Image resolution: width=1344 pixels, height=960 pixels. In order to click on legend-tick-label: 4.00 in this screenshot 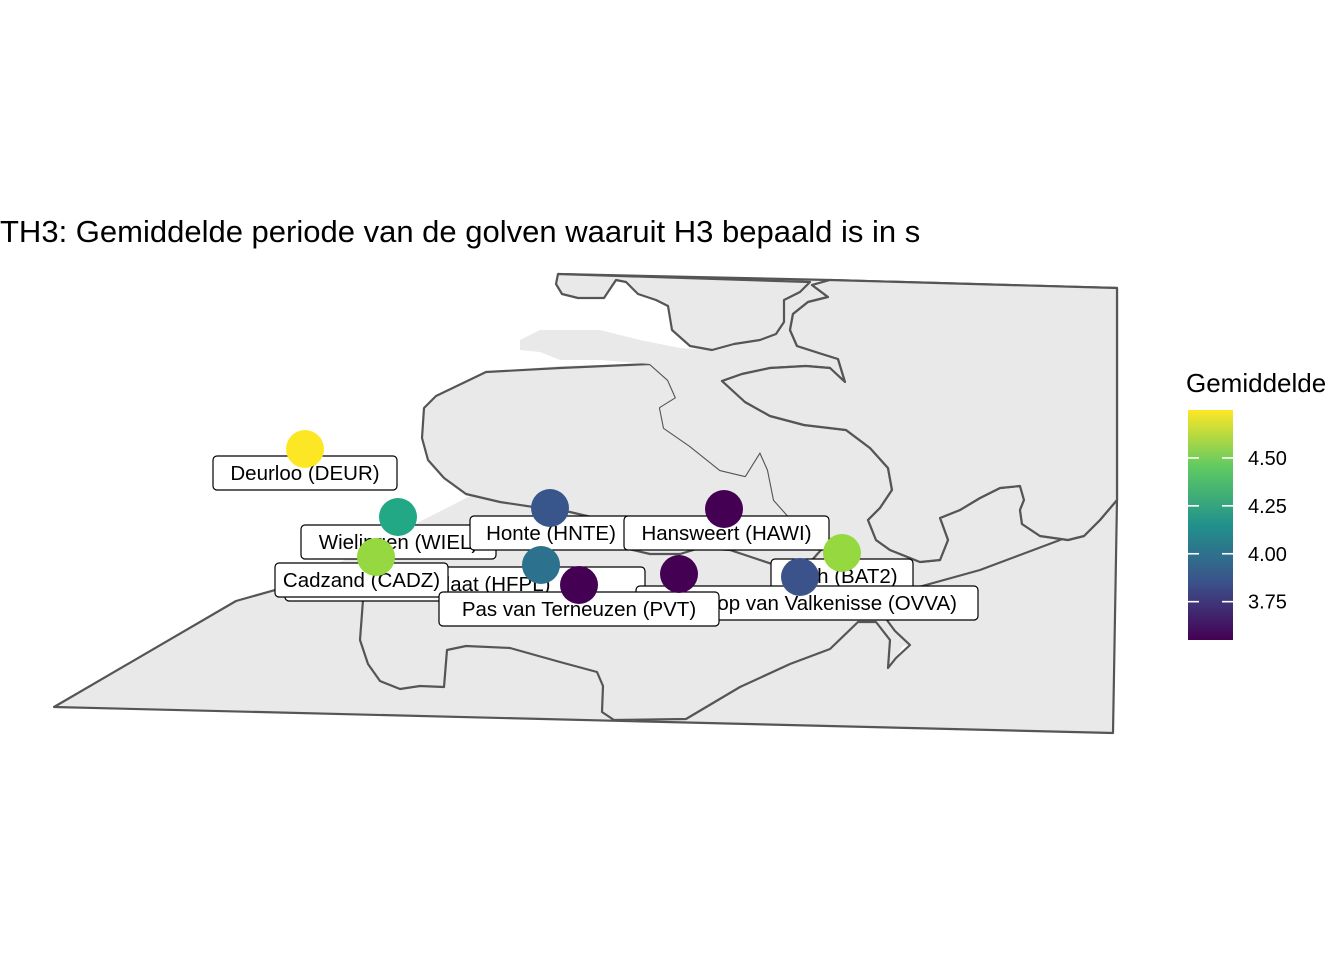, I will do `click(1267, 555)`.